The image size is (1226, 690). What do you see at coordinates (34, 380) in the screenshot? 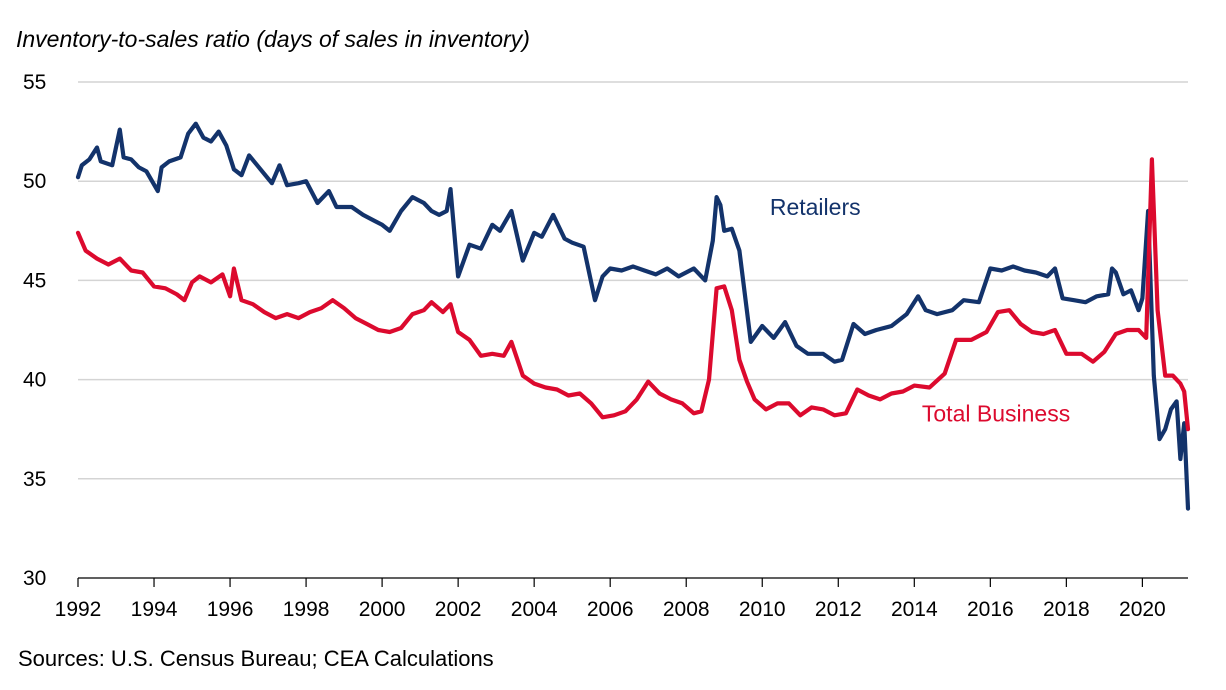
I see `y-tick-label: 40` at bounding box center [34, 380].